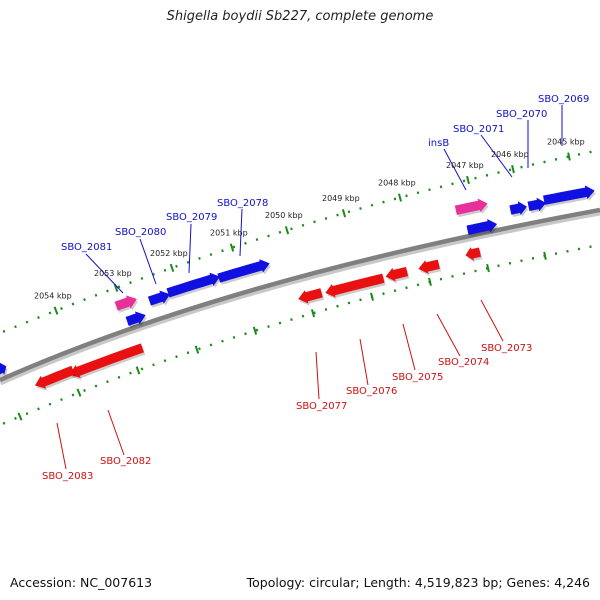 The width and height of the screenshot is (600, 600). What do you see at coordinates (140, 232) in the screenshot?
I see `label-sbo-2080: SBO_2080` at bounding box center [140, 232].